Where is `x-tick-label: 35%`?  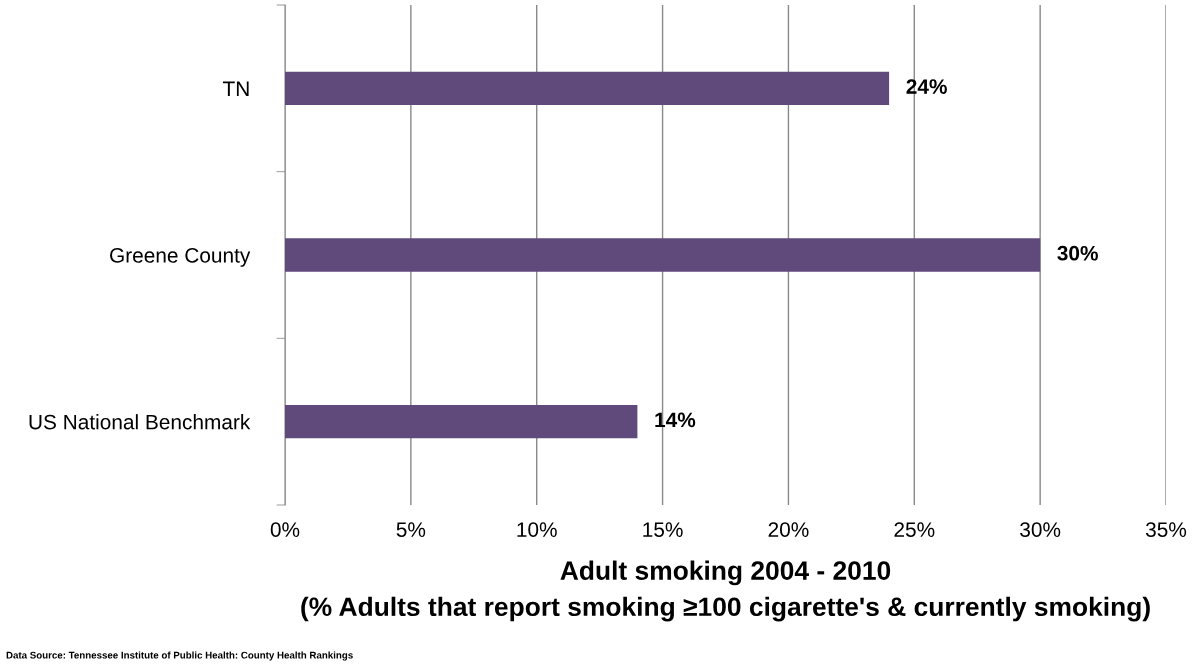 x-tick-label: 35% is located at coordinates (1166, 529).